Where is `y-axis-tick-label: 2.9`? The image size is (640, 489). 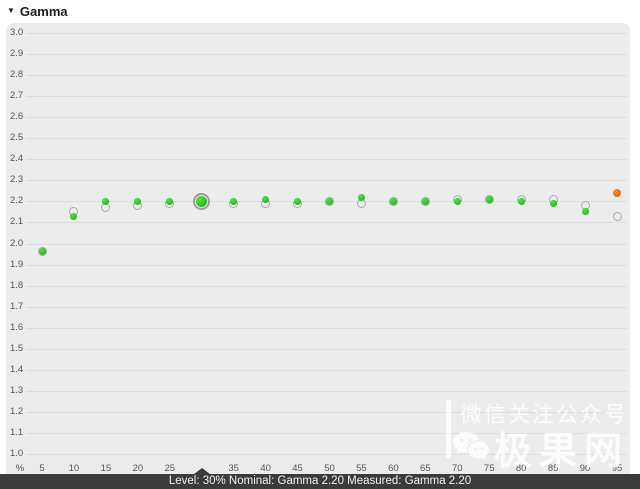 y-axis-tick-label: 2.9 is located at coordinates (17, 54).